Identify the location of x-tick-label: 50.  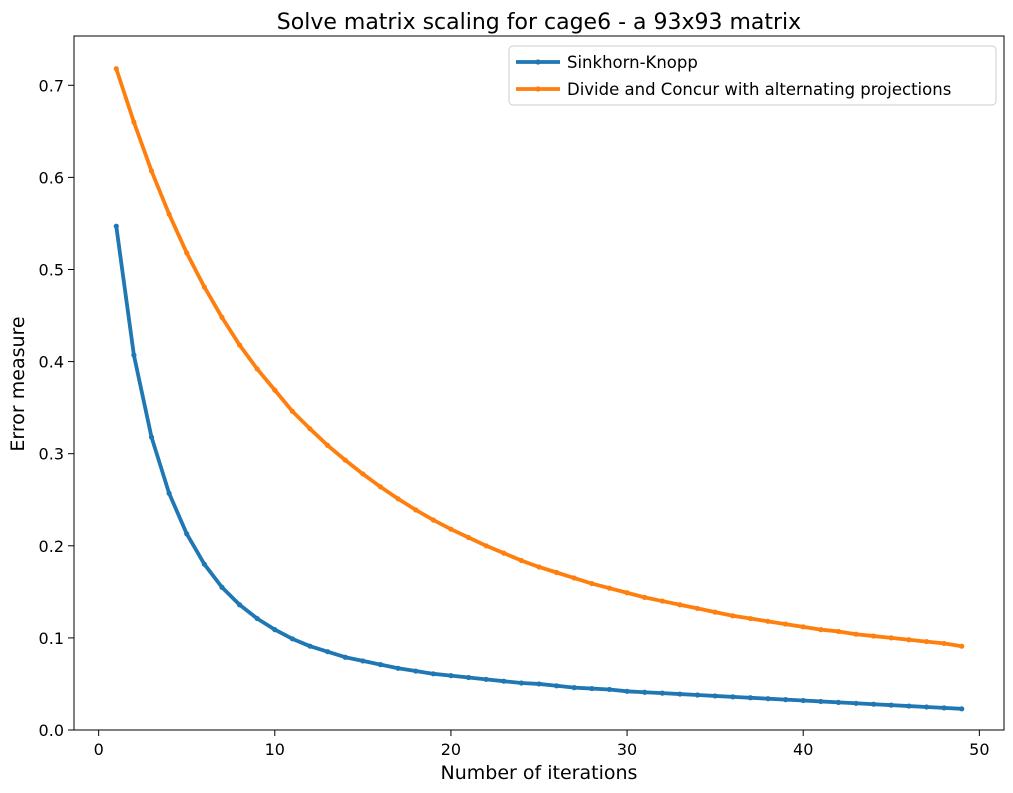
(979, 749).